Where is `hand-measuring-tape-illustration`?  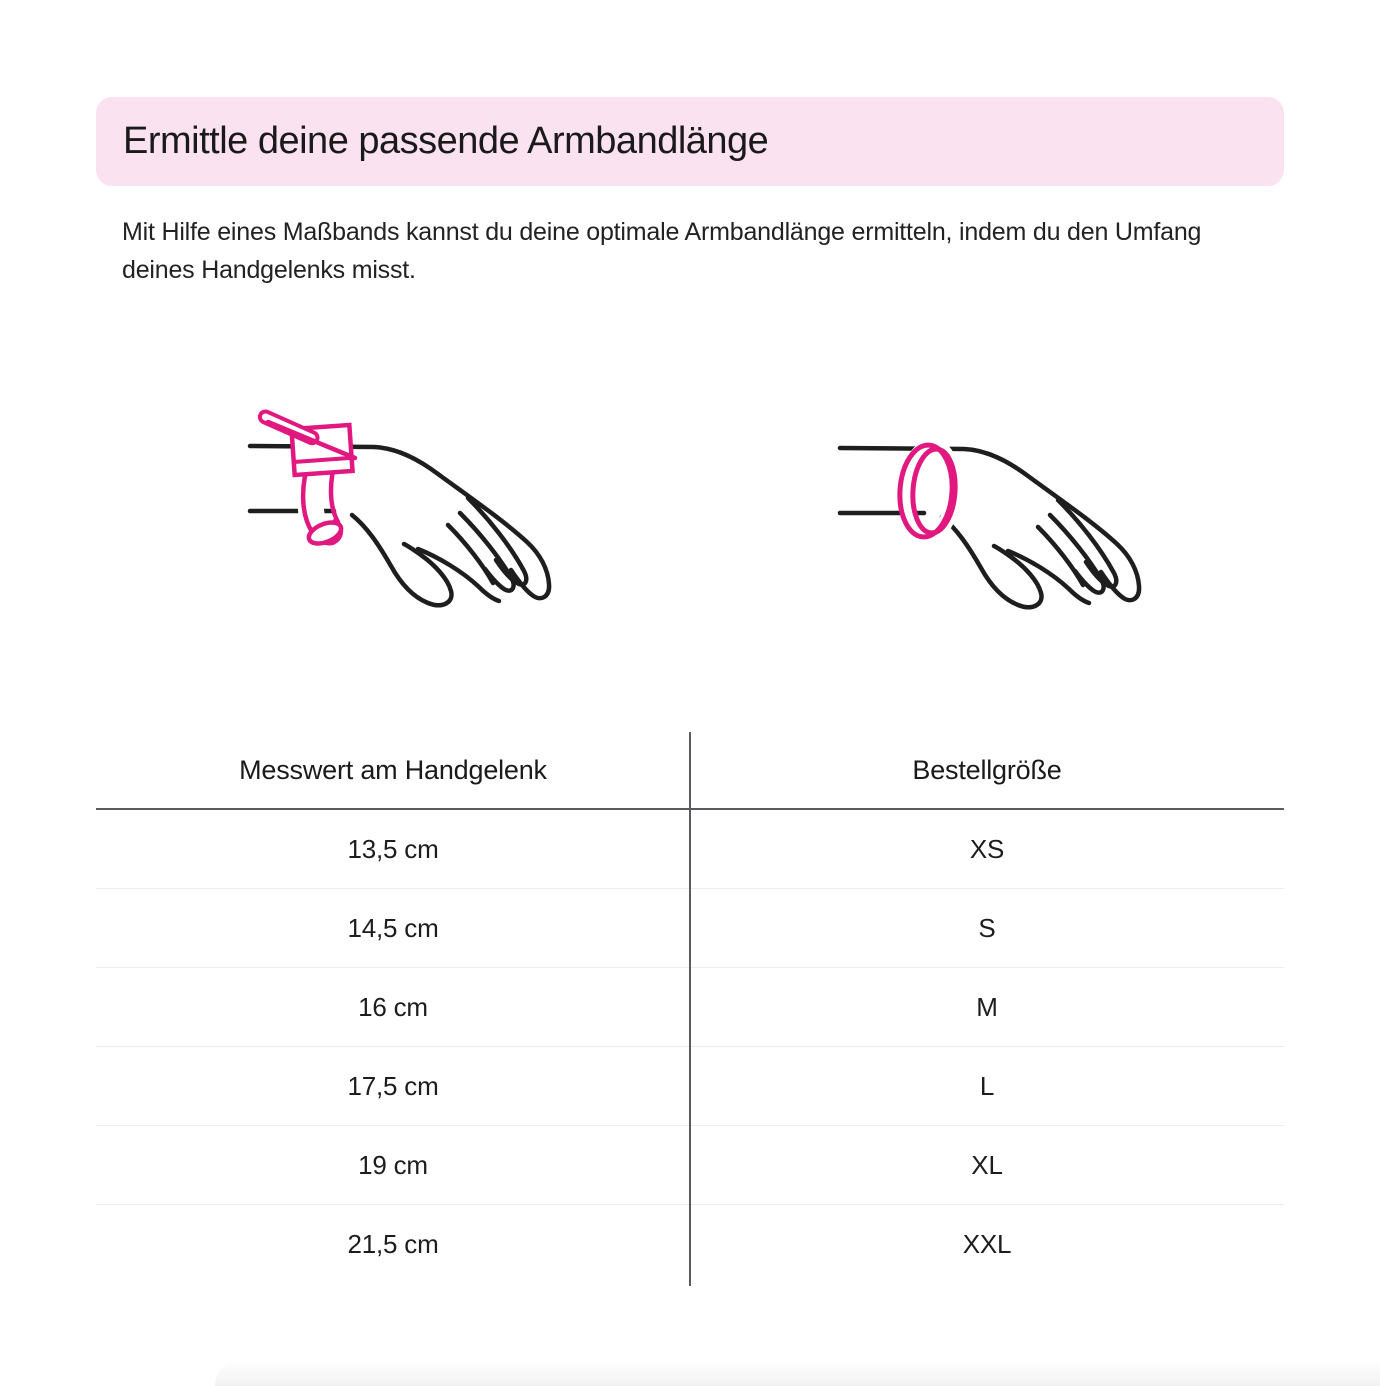
hand-measuring-tape-illustration is located at coordinates (412, 525).